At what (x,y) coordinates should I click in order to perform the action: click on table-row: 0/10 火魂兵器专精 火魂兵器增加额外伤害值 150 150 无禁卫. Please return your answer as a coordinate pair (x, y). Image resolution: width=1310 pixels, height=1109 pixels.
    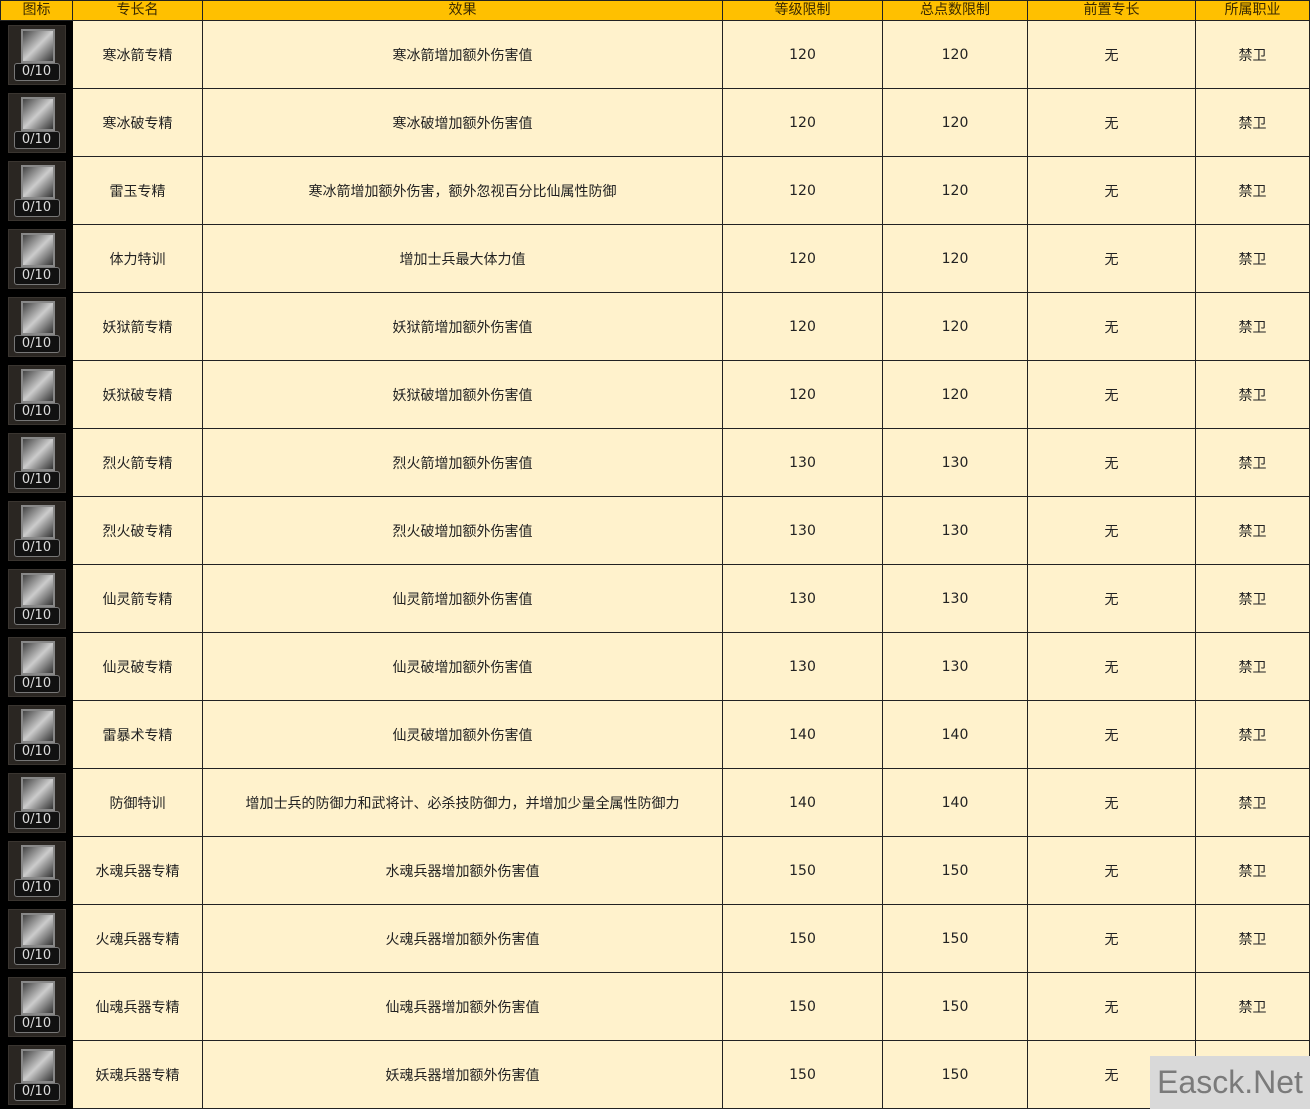
    Looking at the image, I should click on (655, 938).